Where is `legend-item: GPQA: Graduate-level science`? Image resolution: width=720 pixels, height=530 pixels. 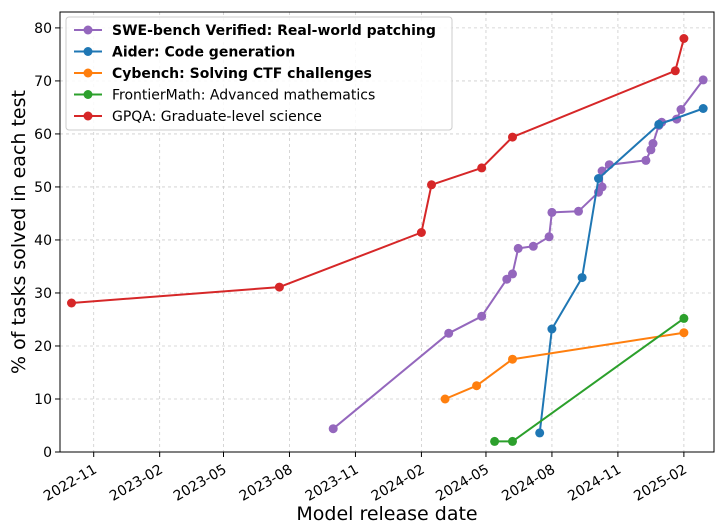 legend-item: GPQA: Graduate-level science is located at coordinates (198, 117).